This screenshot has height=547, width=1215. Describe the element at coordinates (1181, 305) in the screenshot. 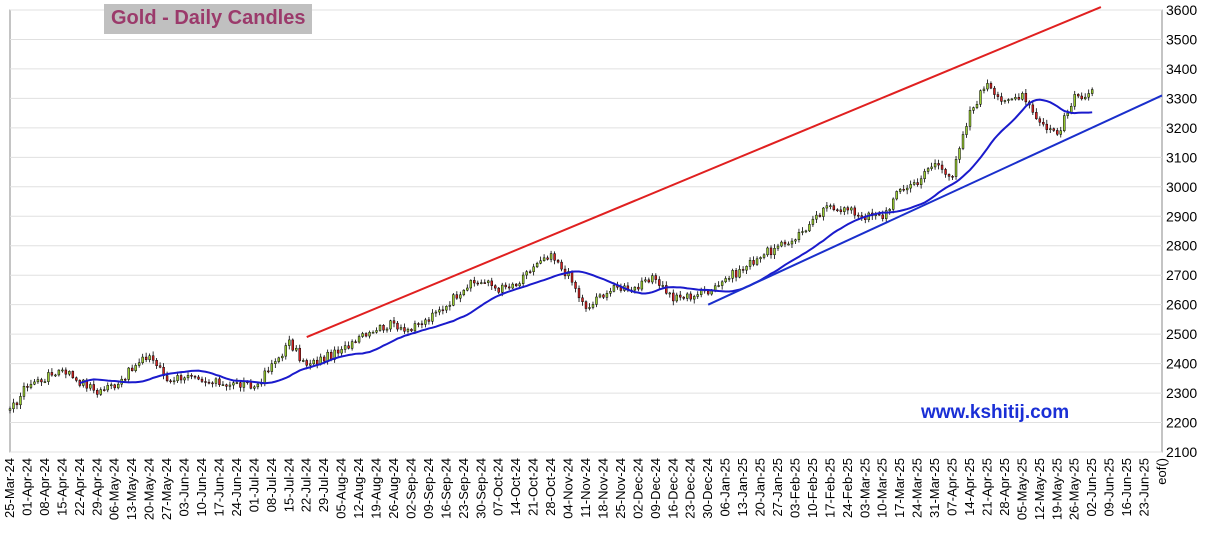

I see `y-tick-label: 2600` at that location.